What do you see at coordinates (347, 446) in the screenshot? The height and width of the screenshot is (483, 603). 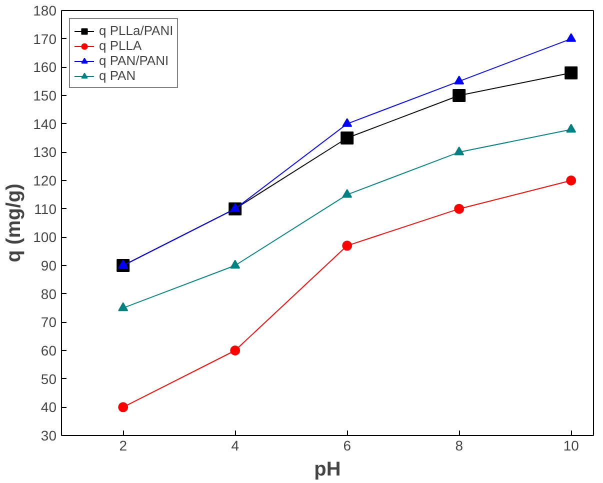 I see `x-tick-label: 6` at bounding box center [347, 446].